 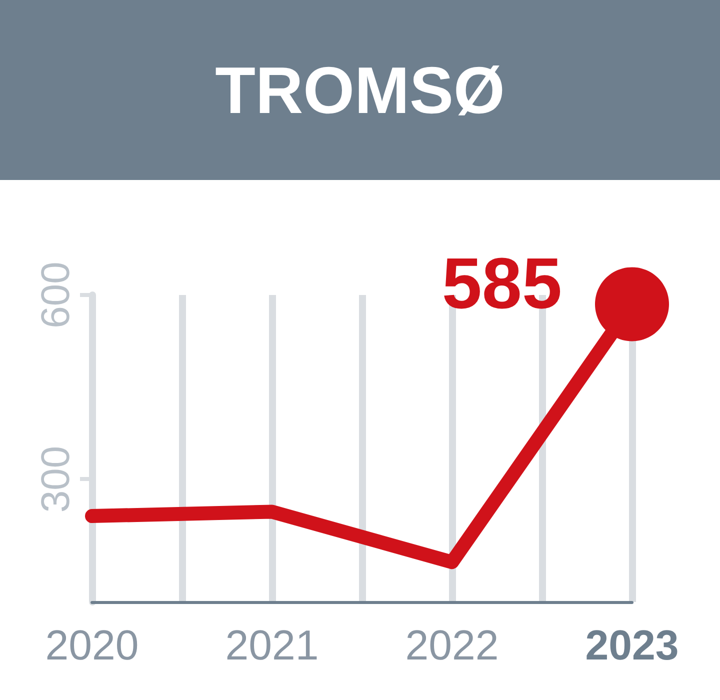 I want to click on x-tick-label: 2022, so click(x=452, y=645).